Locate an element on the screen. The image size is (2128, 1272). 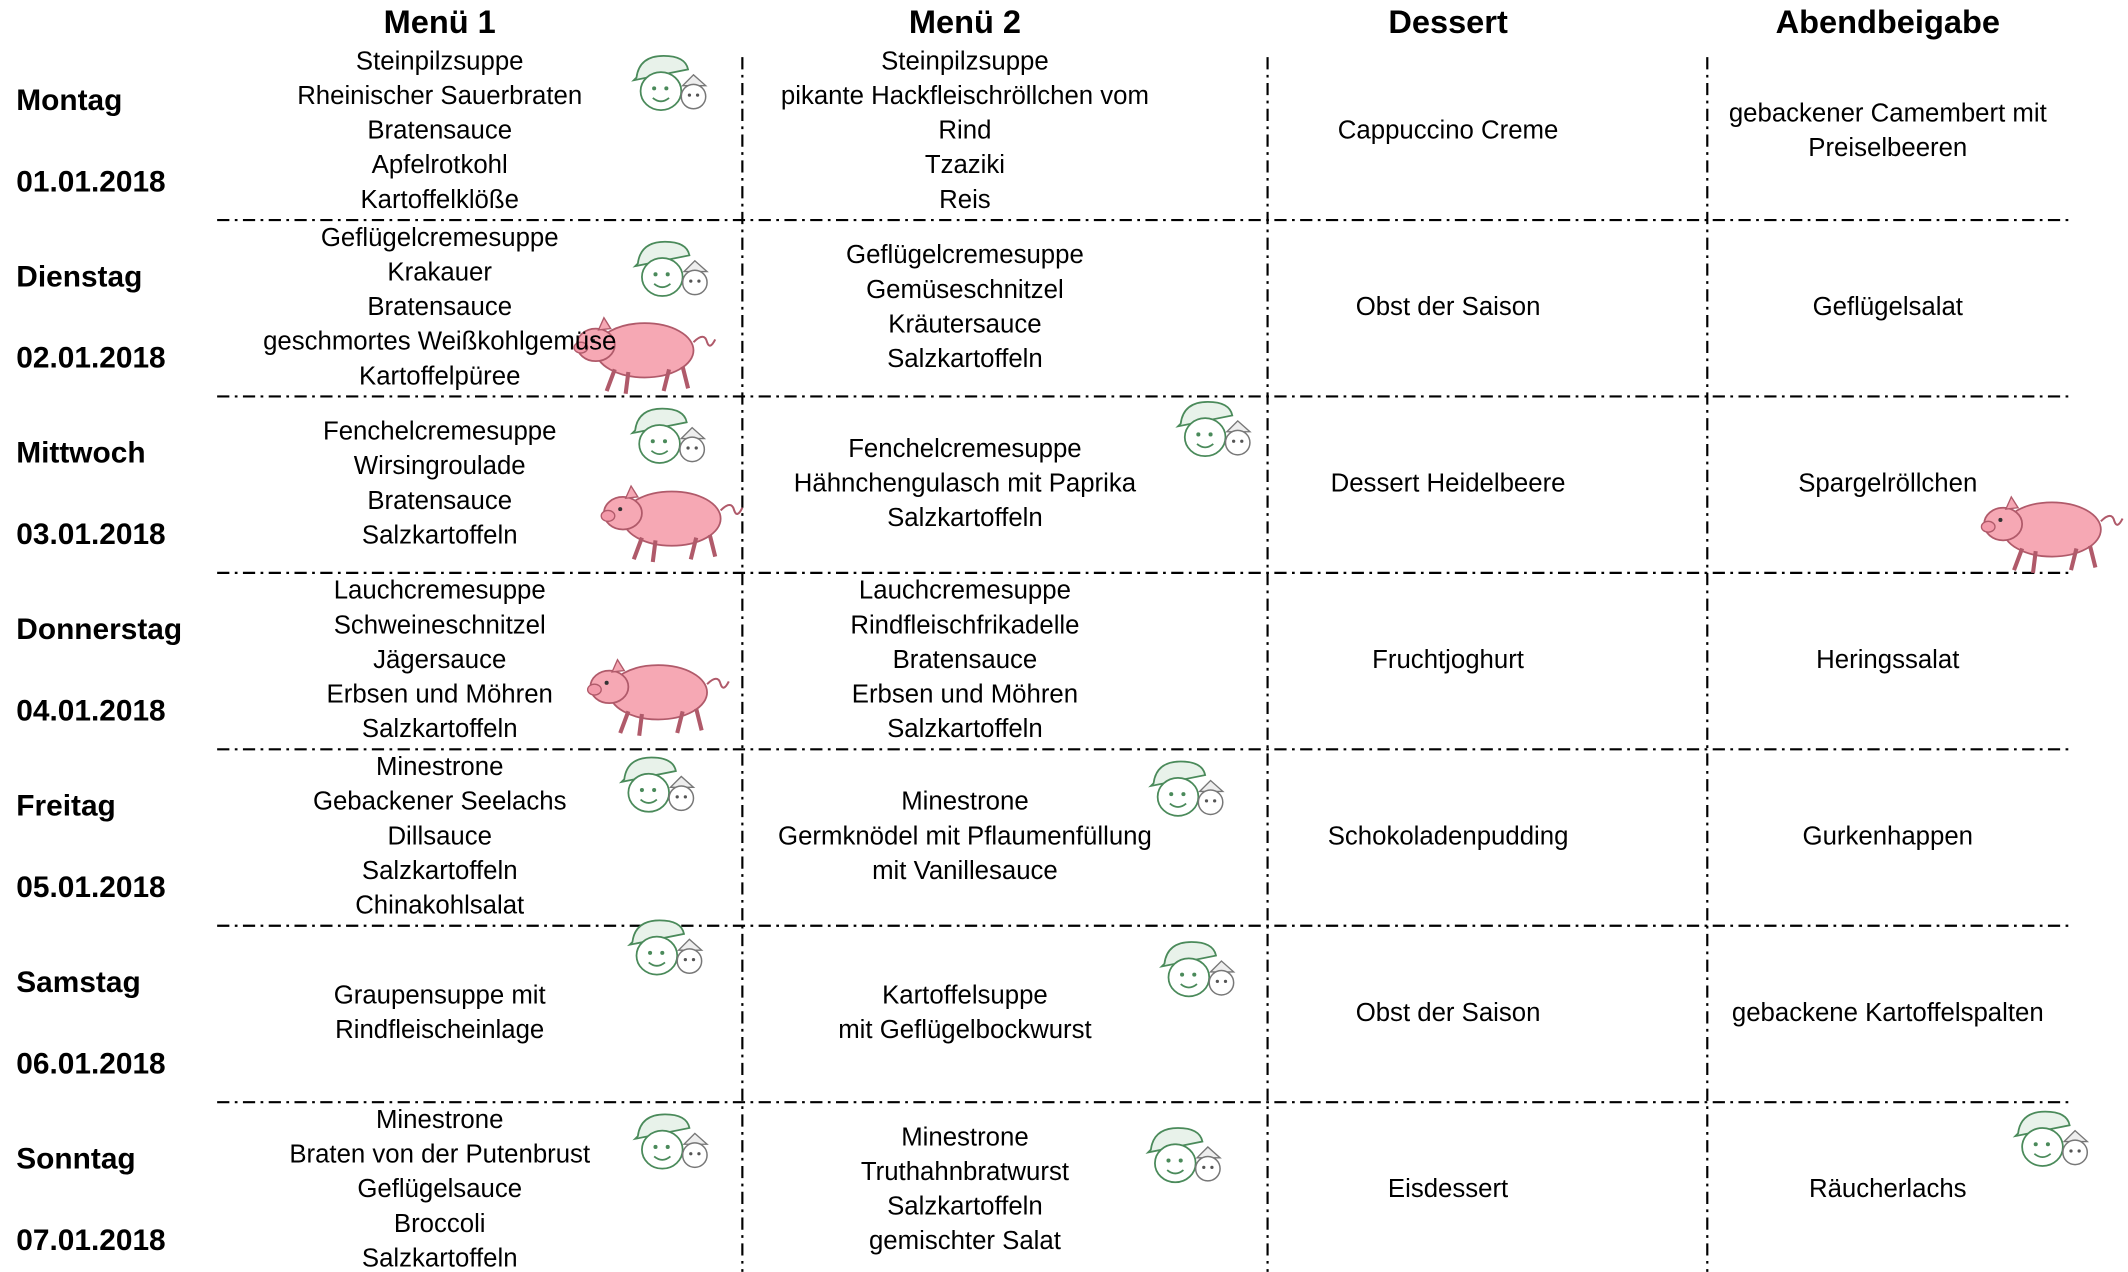
menu-line: Gemüseschnitzel is located at coordinates (965, 290).